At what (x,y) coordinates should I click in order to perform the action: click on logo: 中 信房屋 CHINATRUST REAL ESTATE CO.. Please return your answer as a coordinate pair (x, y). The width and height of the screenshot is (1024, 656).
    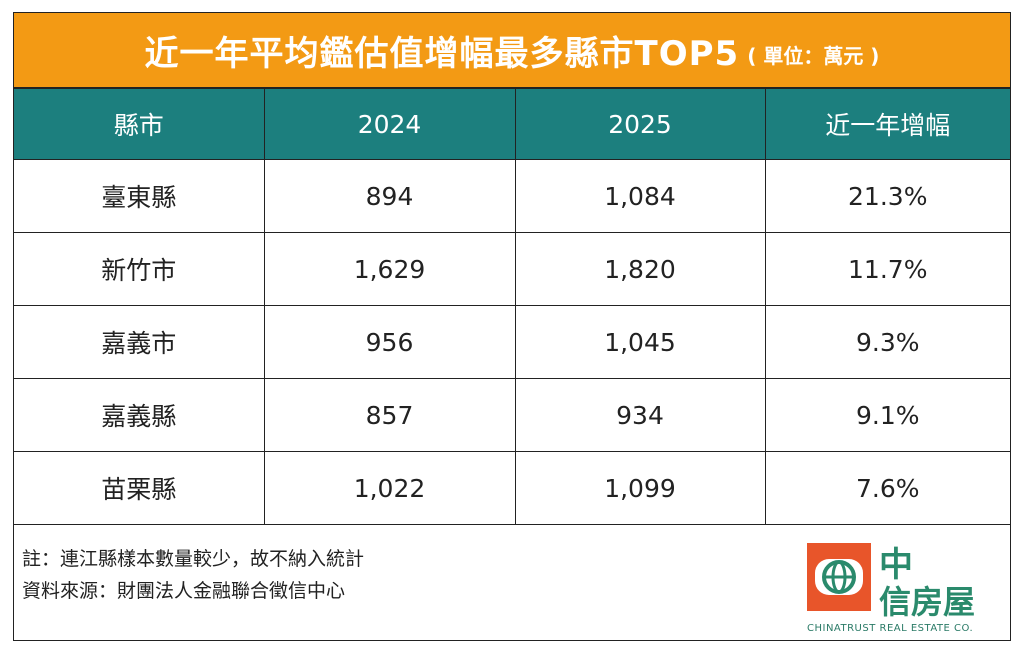
    Looking at the image, I should click on (907, 590).